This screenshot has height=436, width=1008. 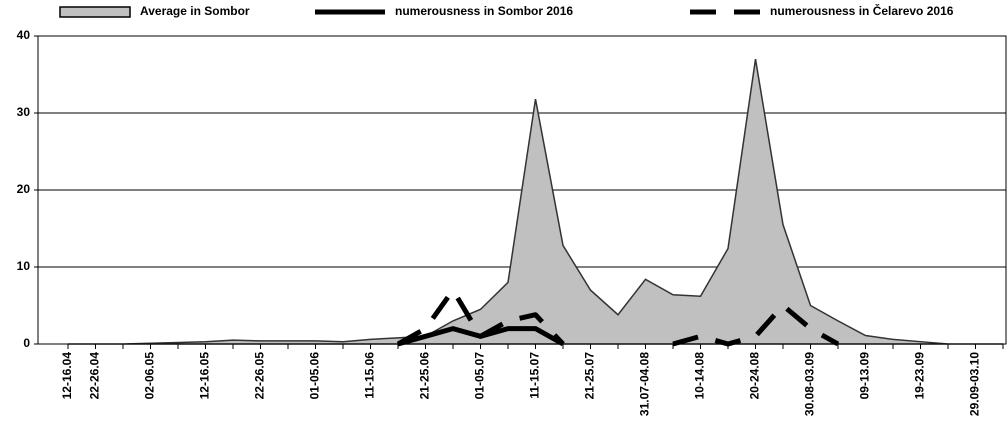 What do you see at coordinates (484, 11) in the screenshot?
I see `legend-label: numerousness in Sombor 2016` at bounding box center [484, 11].